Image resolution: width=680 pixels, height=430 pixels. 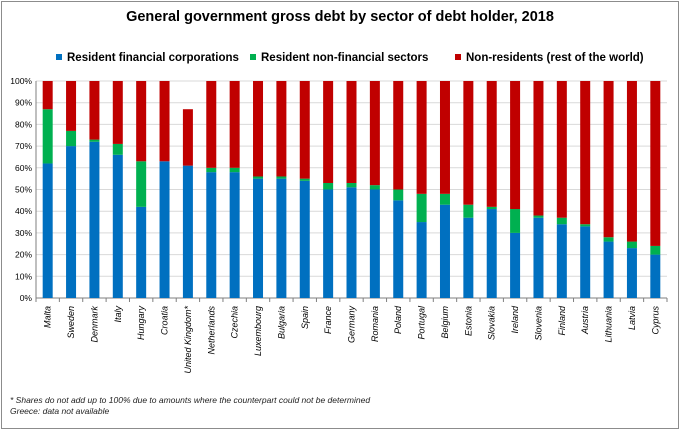 What do you see at coordinates (188, 340) in the screenshot?
I see `x-tick-label: United Kingdom*` at bounding box center [188, 340].